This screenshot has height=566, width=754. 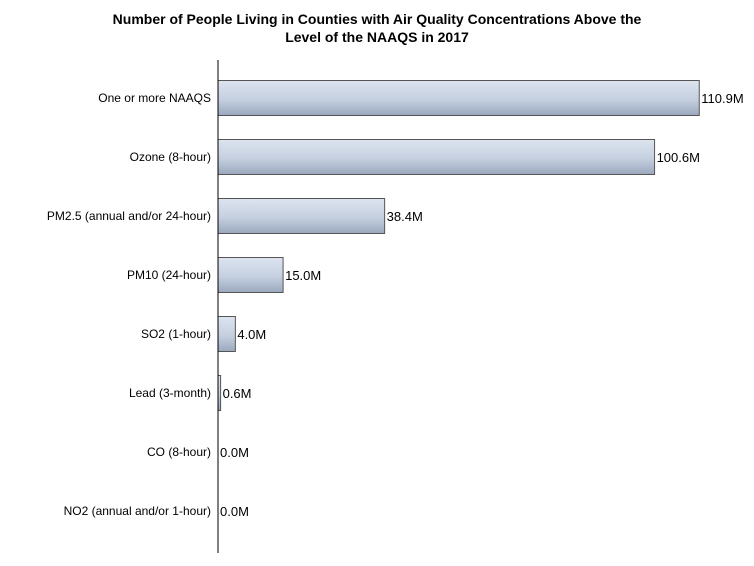 What do you see at coordinates (405, 216) in the screenshot?
I see `data-label: 38.4M` at bounding box center [405, 216].